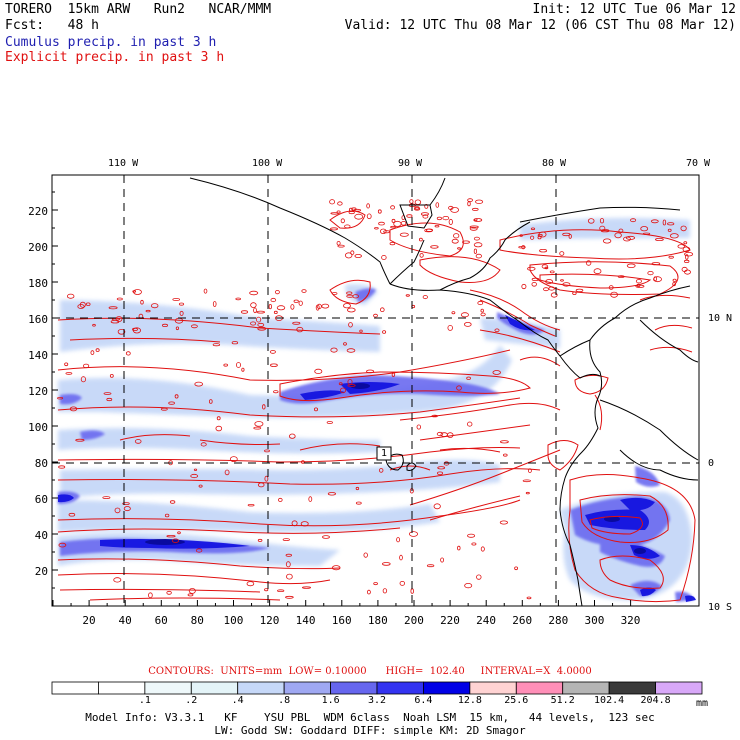 The height and width of the screenshot is (740, 740). I want to click on legend-explicit: Explicit precip. in past 3 h, so click(115, 57).